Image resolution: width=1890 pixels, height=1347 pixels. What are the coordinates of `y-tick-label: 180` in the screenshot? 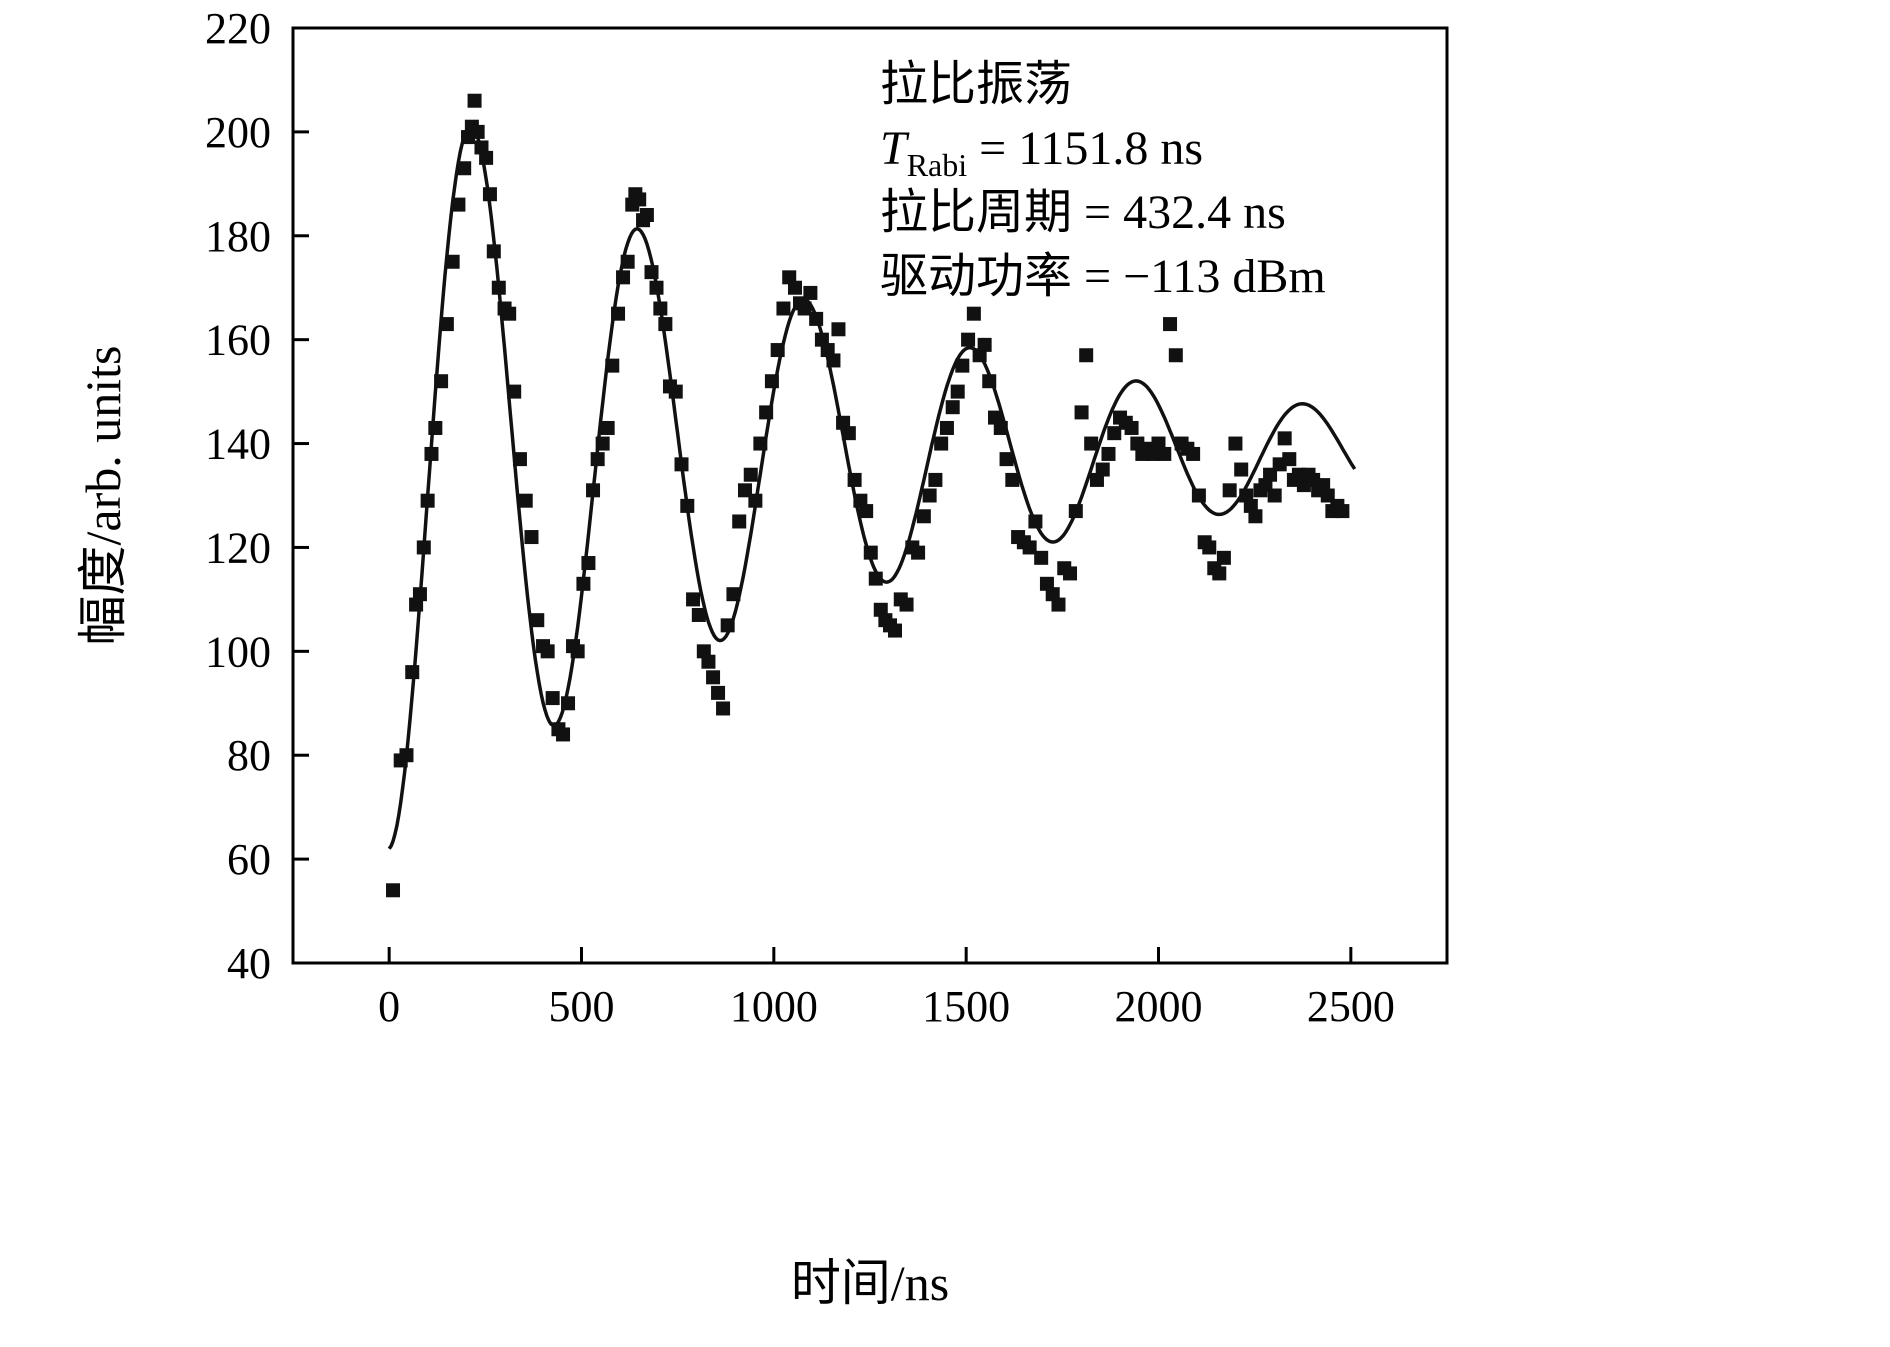 It's located at (238, 236).